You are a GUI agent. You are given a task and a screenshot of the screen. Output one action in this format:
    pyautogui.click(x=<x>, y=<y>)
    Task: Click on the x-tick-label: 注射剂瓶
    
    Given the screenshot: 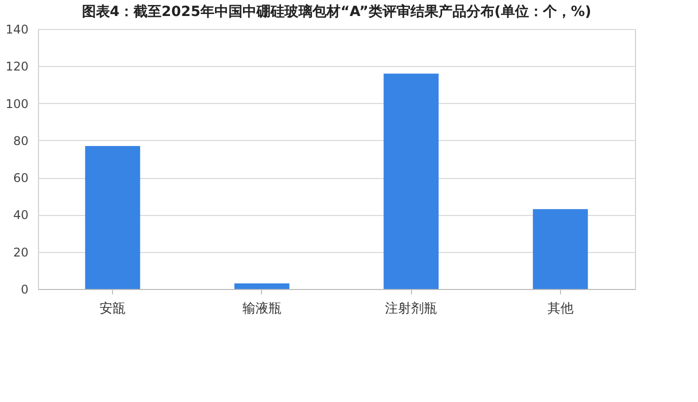 What is the action you would take?
    pyautogui.click(x=411, y=308)
    